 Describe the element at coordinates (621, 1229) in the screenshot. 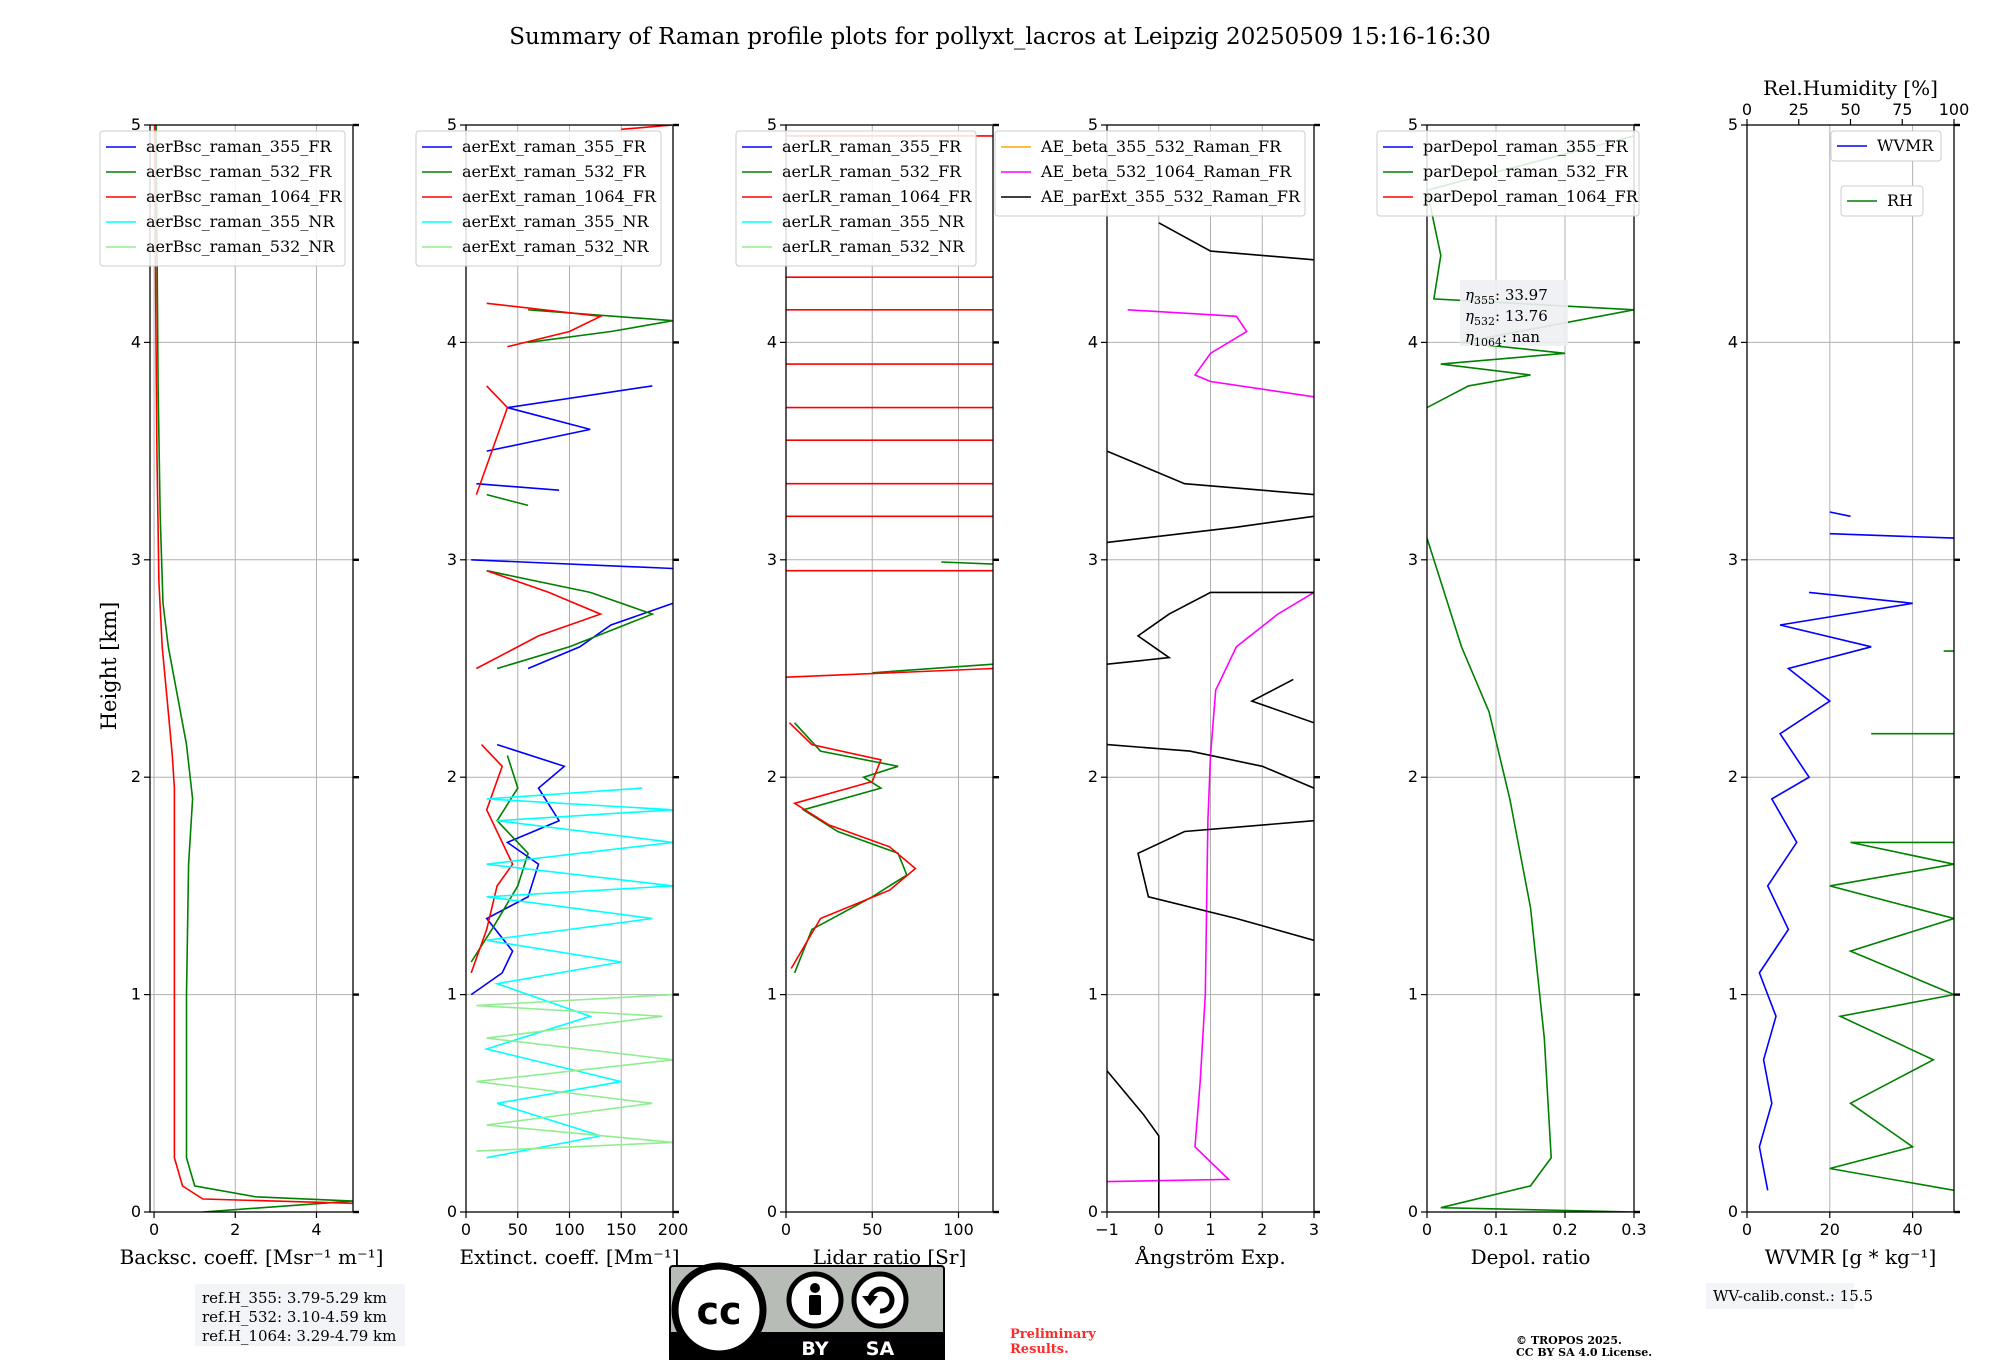

I see `x-tick-label: 150` at that location.